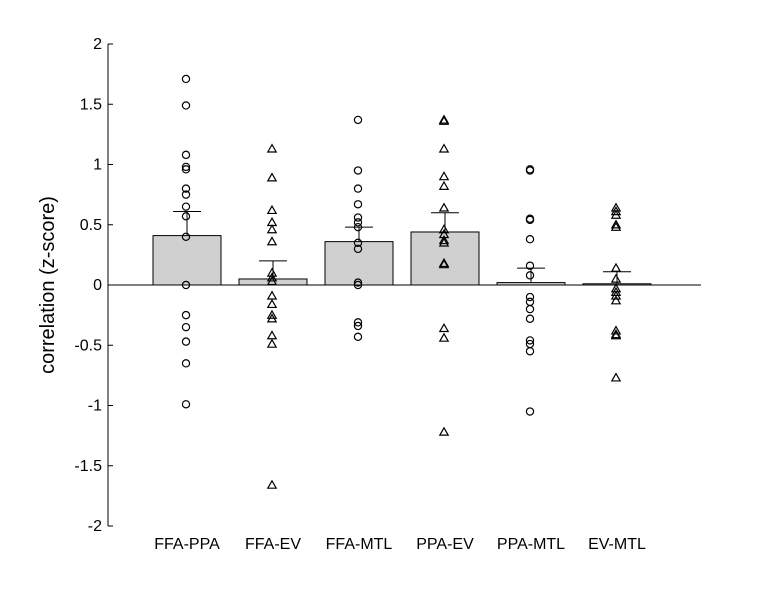 Image resolution: width=776 pixels, height=592 pixels. I want to click on bar-ffa-ppa, so click(187, 260).